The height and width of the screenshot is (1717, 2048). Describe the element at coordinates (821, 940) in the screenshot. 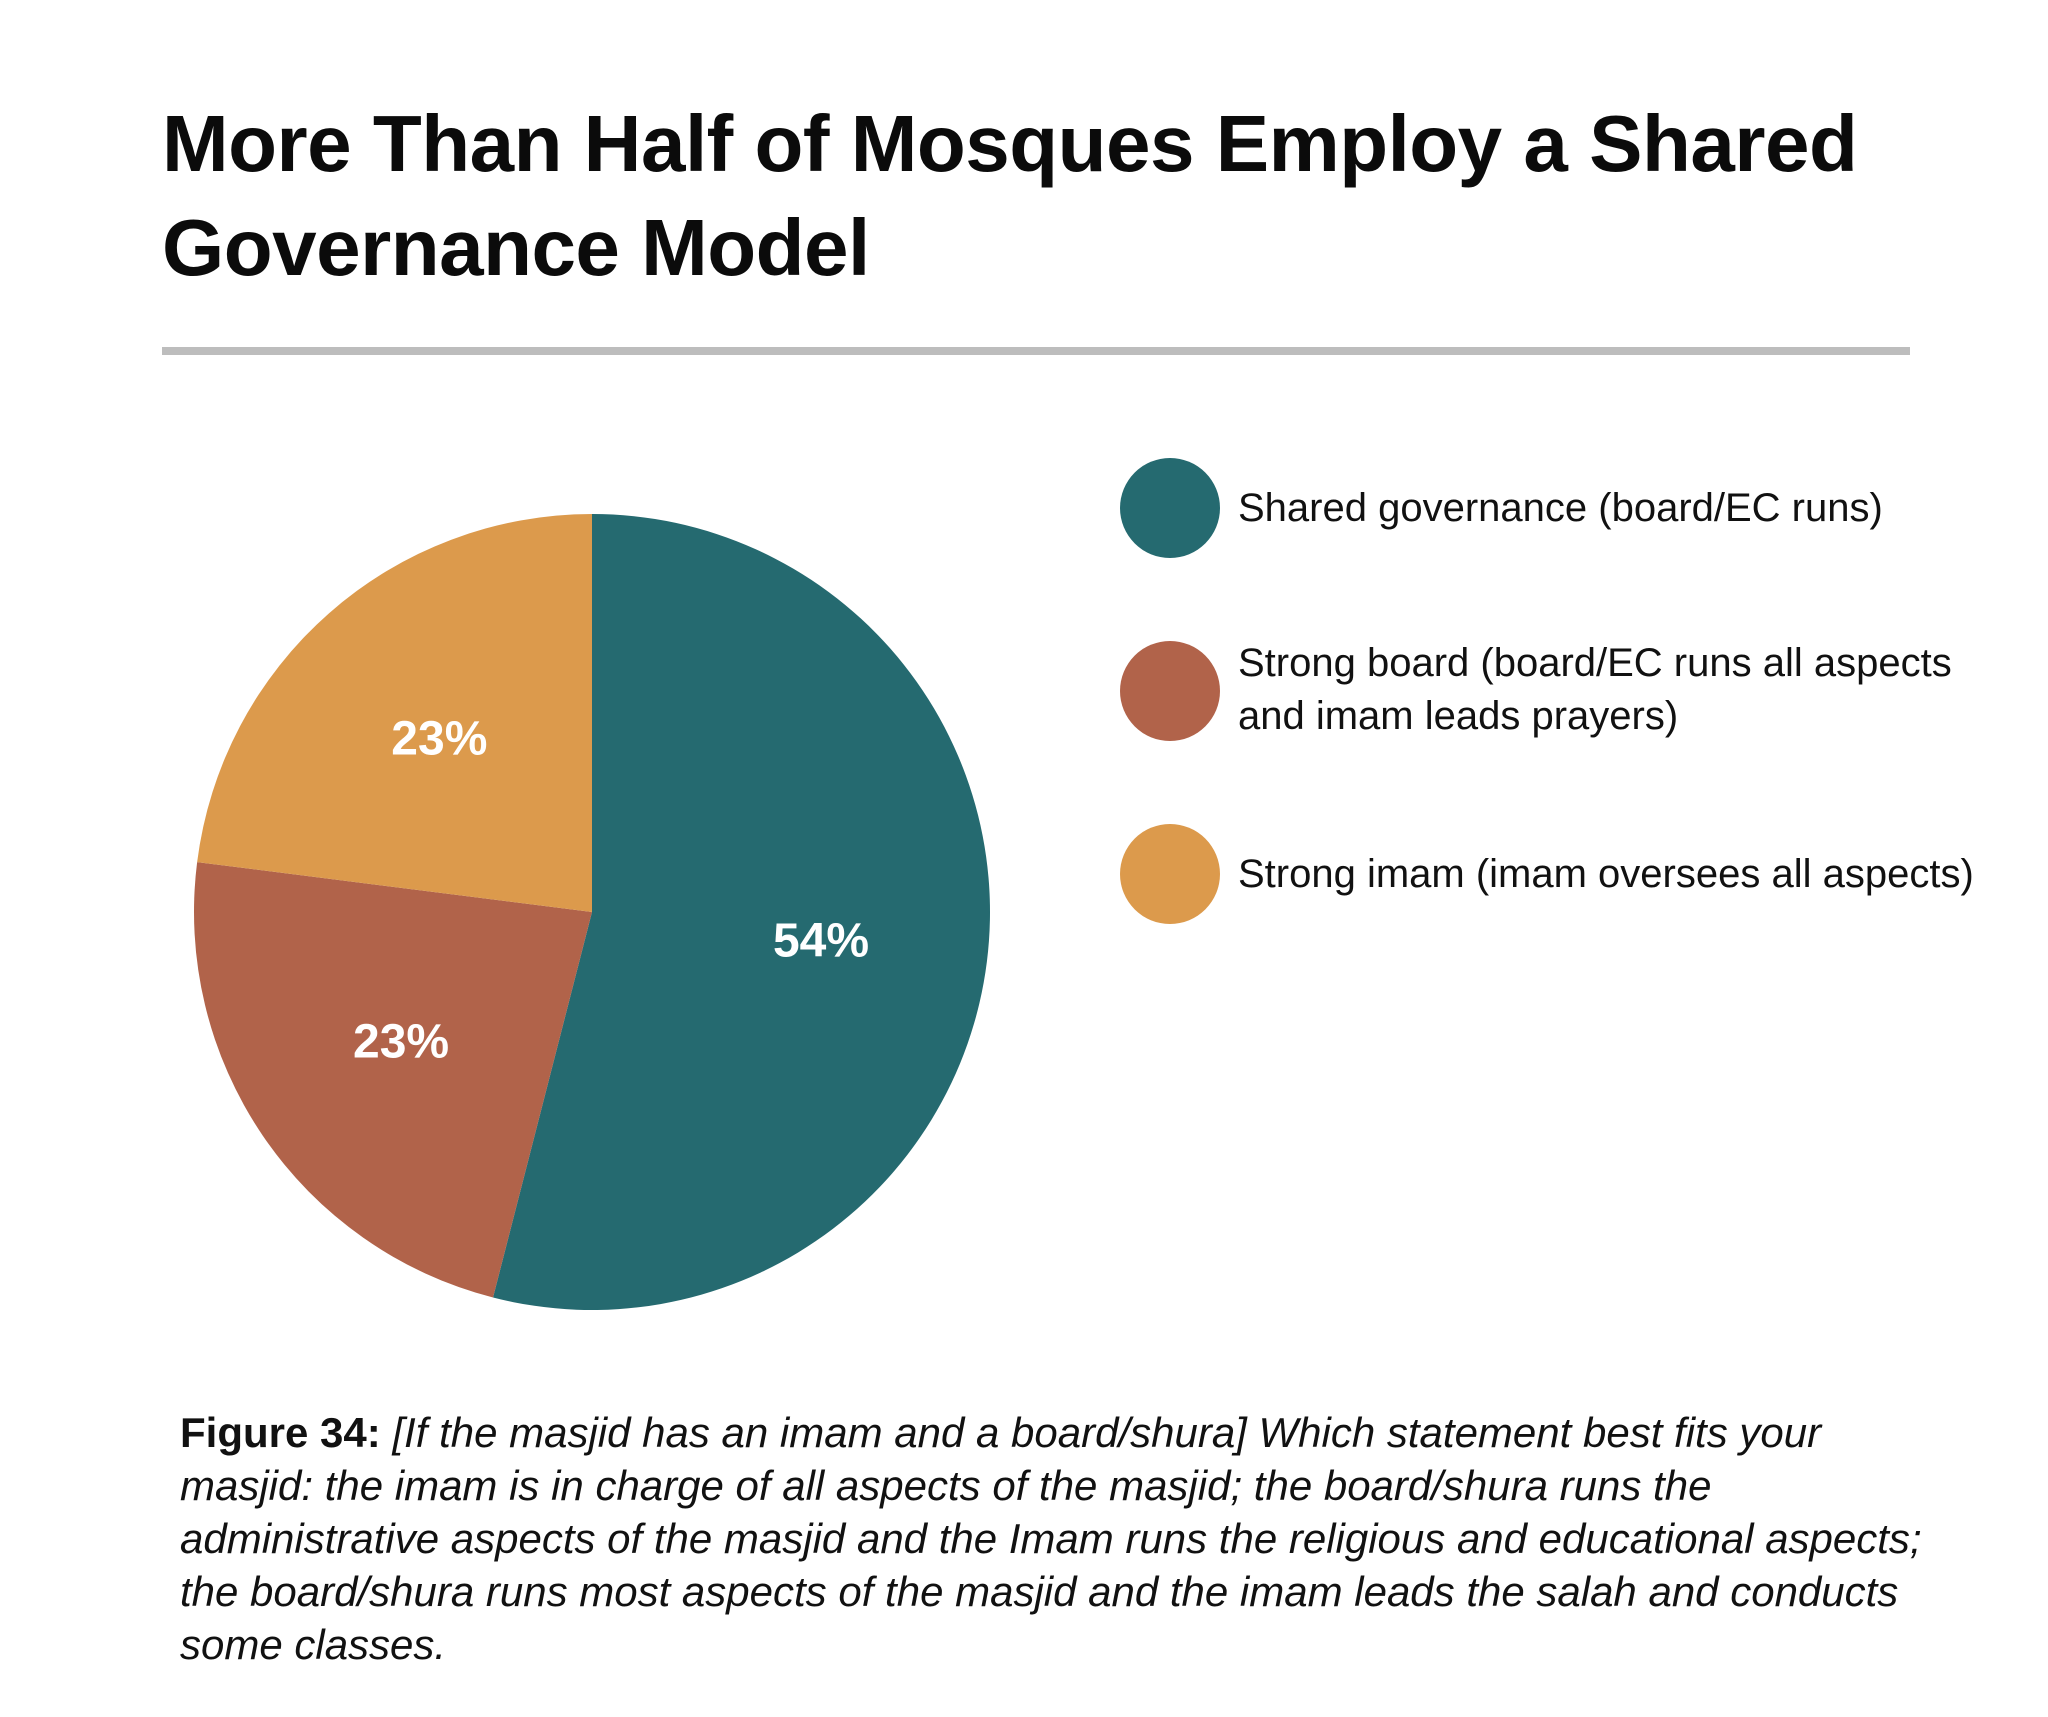

I see `pie-data-label-shared-governance: 54%` at that location.